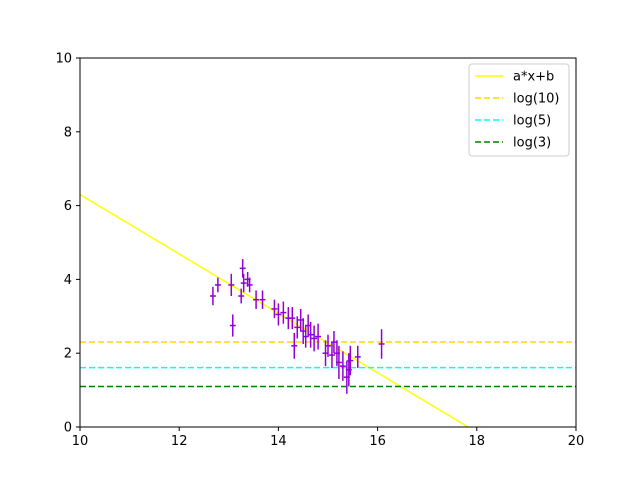 Image resolution: width=640 pixels, height=480 pixels. I want to click on y-tick-label: 0, so click(68, 428).